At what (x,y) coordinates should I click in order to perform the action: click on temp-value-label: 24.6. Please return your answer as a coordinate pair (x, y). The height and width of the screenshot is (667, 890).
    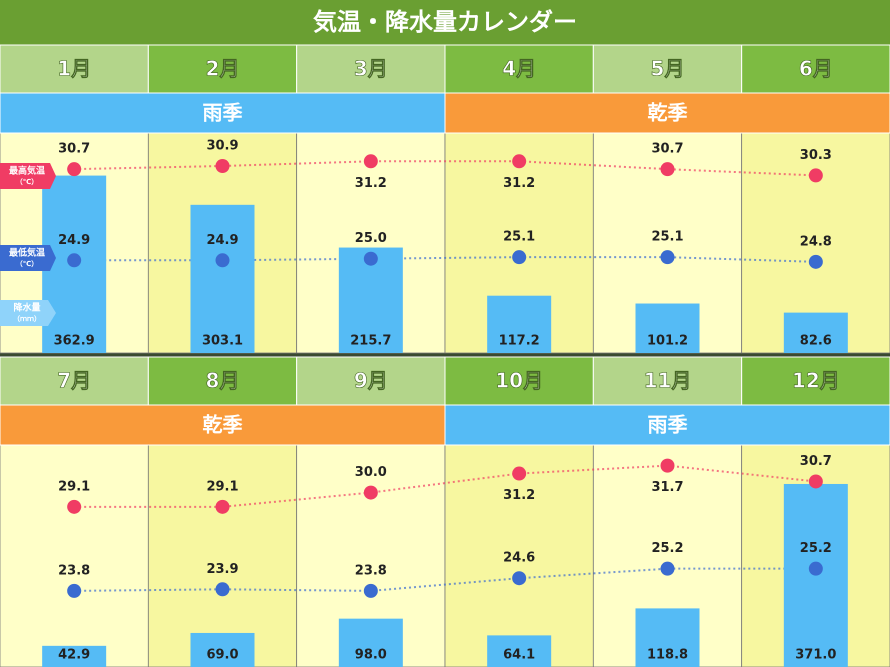
    Looking at the image, I should click on (519, 558).